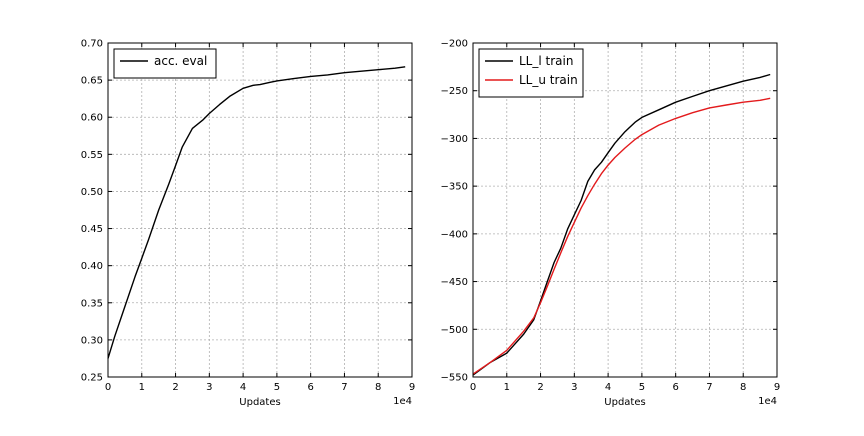 The image size is (864, 436). What do you see at coordinates (92, 118) in the screenshot?
I see `y-tick-label: 0.60` at bounding box center [92, 118].